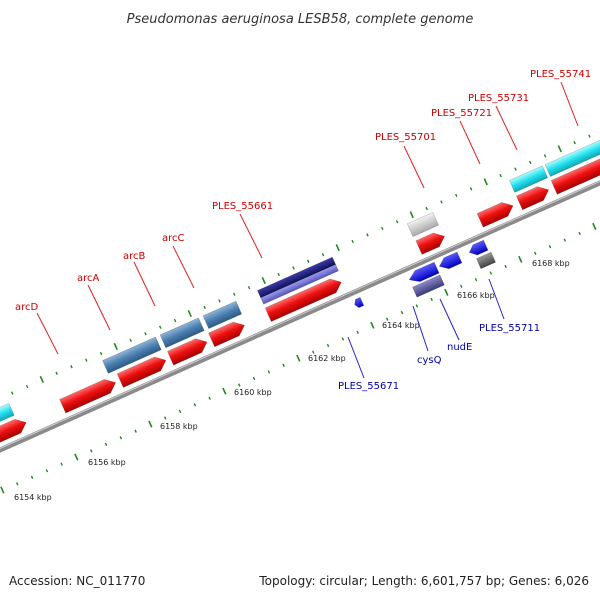  What do you see at coordinates (142, 370) in the screenshot?
I see `cds-arca` at bounding box center [142, 370].